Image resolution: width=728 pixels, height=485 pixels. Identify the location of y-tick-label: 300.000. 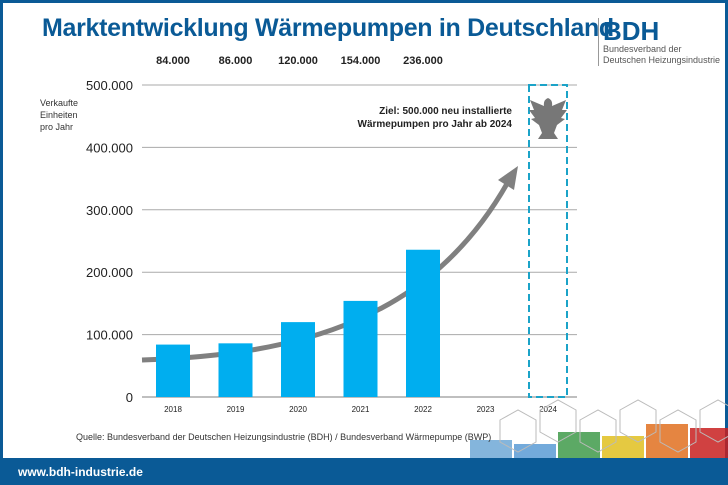
(109, 210).